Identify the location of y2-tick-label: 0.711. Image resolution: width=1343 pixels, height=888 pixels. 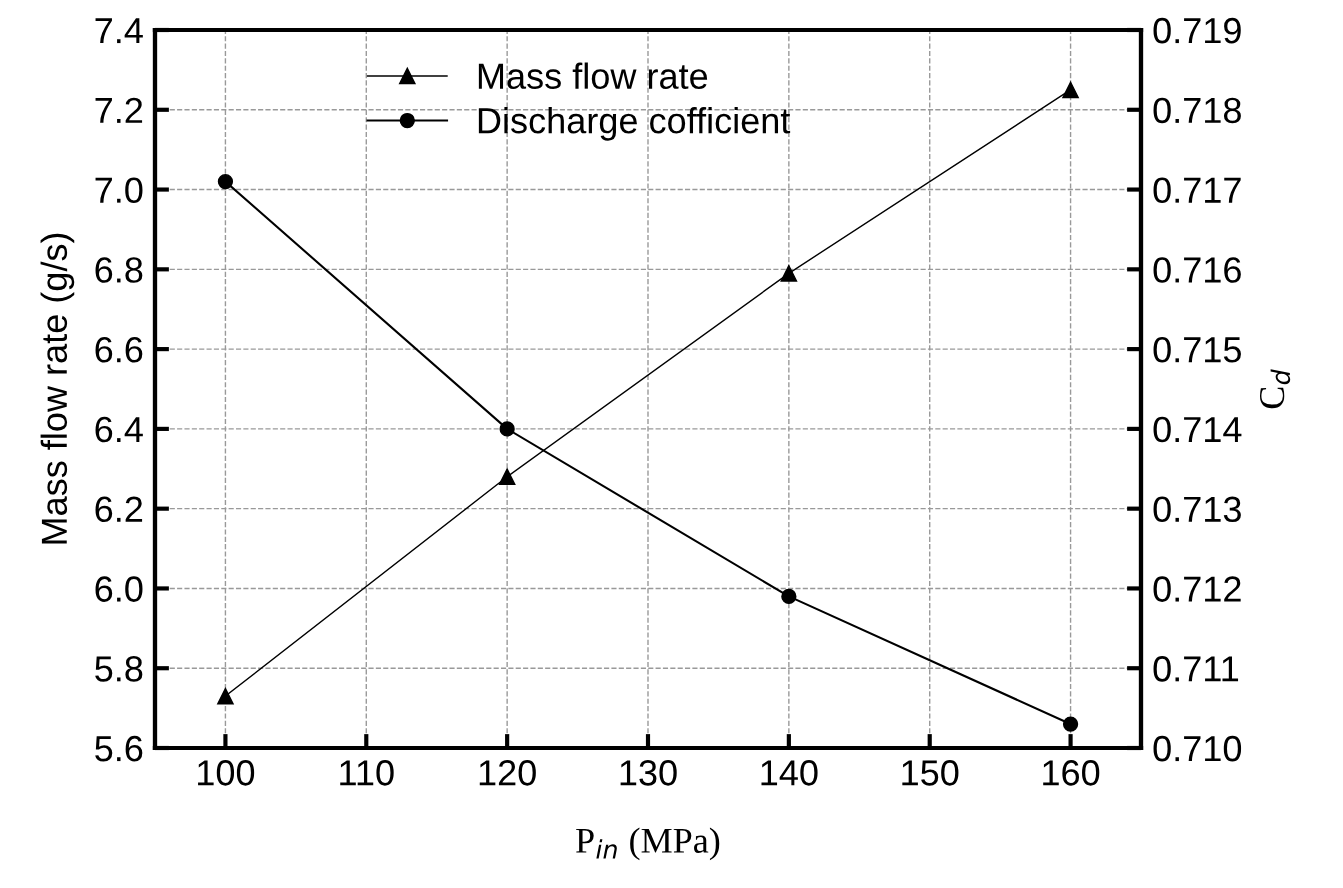
(1196, 669).